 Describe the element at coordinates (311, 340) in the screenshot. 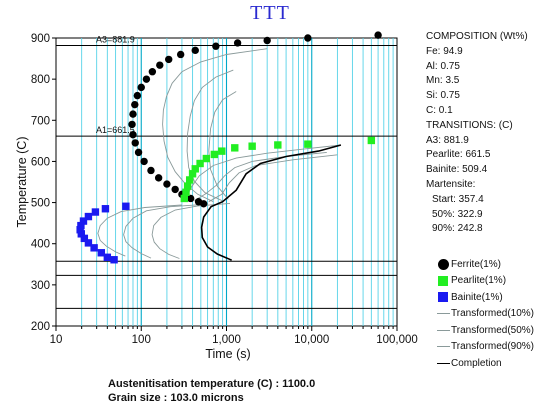

I see `x-tick-label: 10,000` at that location.